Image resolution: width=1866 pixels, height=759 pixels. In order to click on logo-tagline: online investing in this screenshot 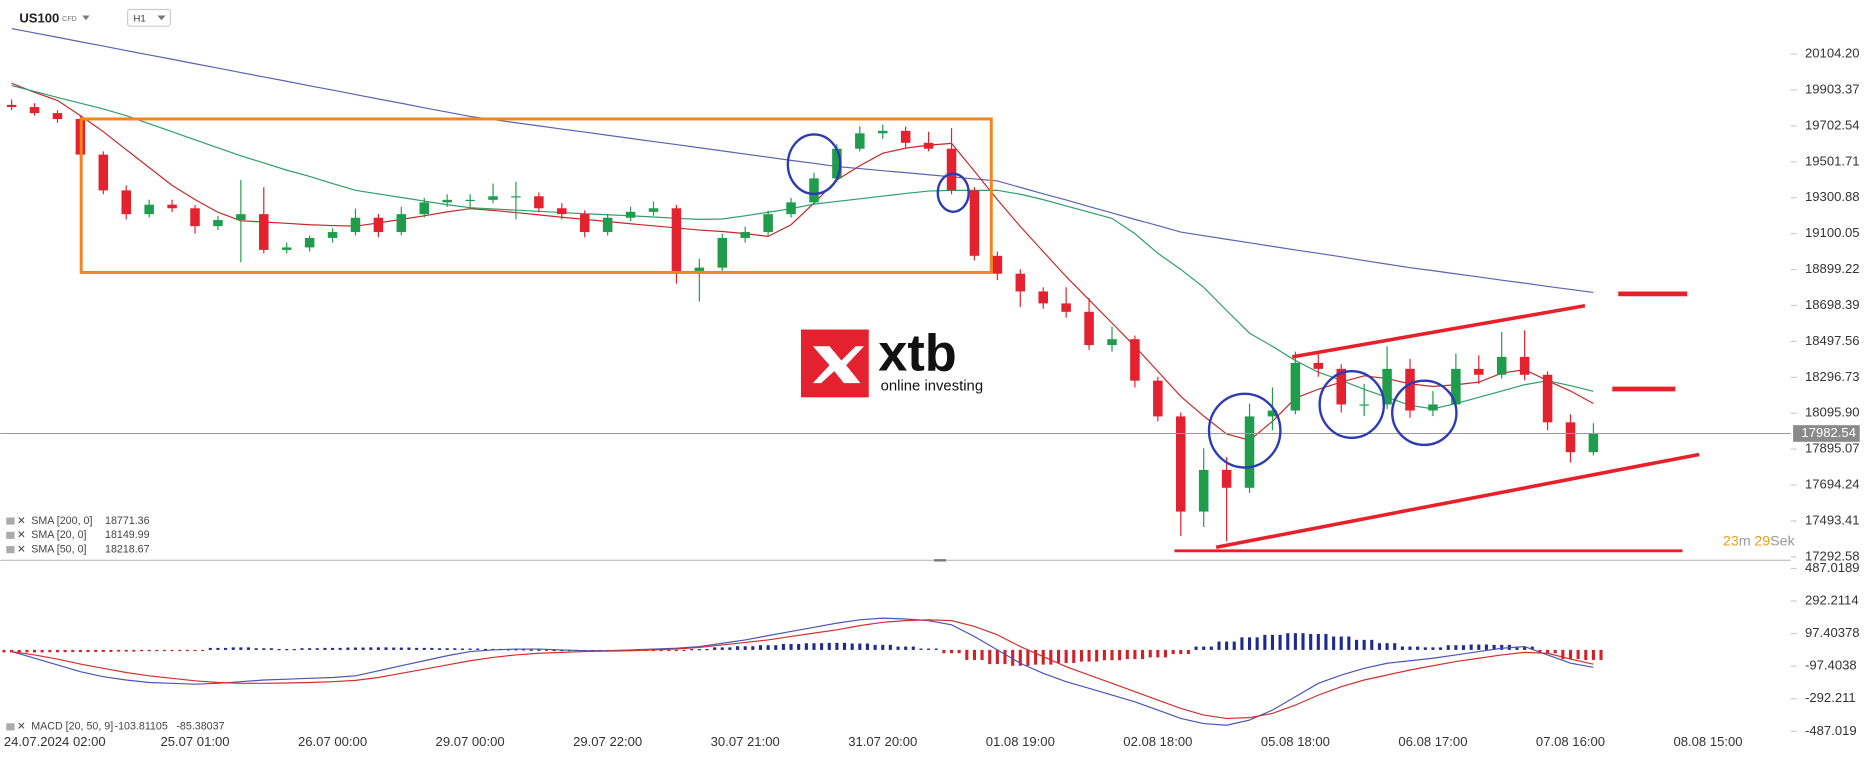, I will do `click(932, 387)`.